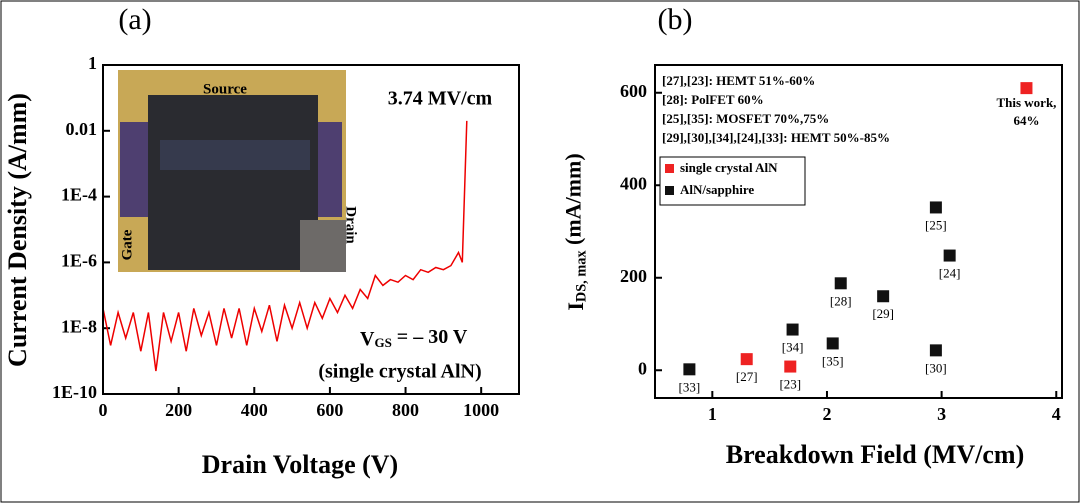  I want to click on point-label: [30], so click(936, 367).